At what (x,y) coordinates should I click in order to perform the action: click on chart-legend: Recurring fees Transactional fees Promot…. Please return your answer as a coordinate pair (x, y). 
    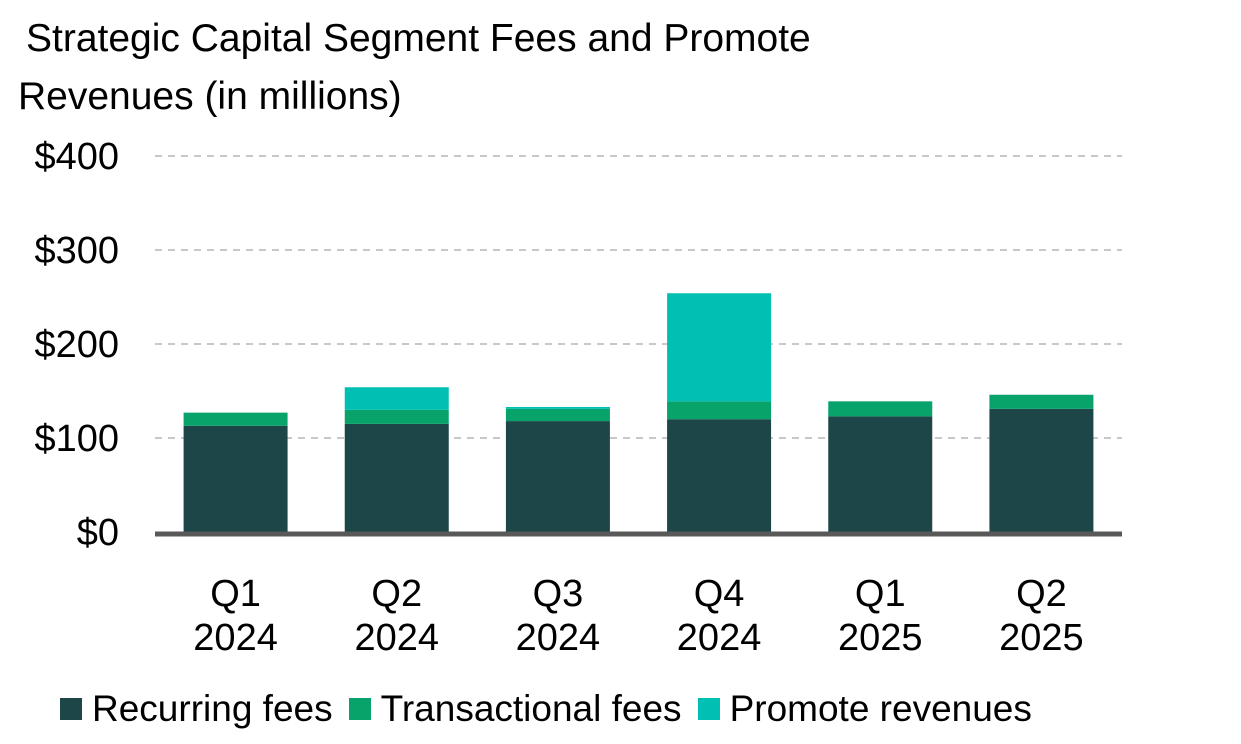
    Looking at the image, I should click on (554, 709).